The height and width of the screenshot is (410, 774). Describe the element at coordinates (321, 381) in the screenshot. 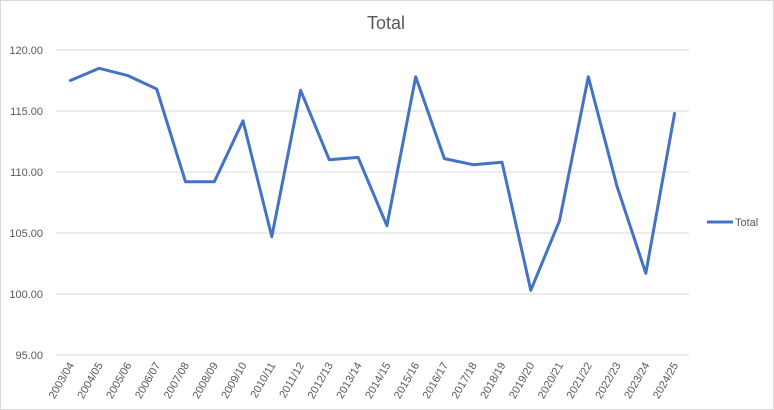

I see `x-tick-label: 2012/13` at that location.